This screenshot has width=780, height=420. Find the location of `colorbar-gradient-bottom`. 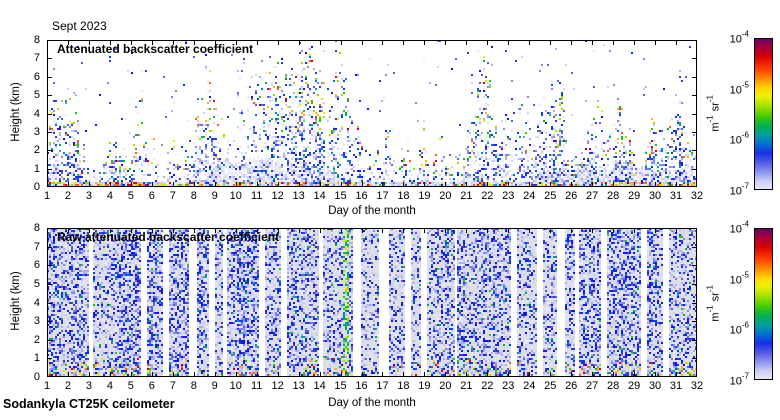

colorbar-gradient-bottom is located at coordinates (763, 304).